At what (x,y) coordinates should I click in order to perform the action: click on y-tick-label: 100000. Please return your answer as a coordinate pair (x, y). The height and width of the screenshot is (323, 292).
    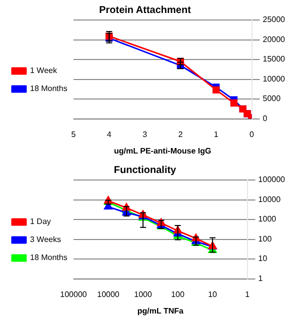
    Looking at the image, I should click on (272, 179).